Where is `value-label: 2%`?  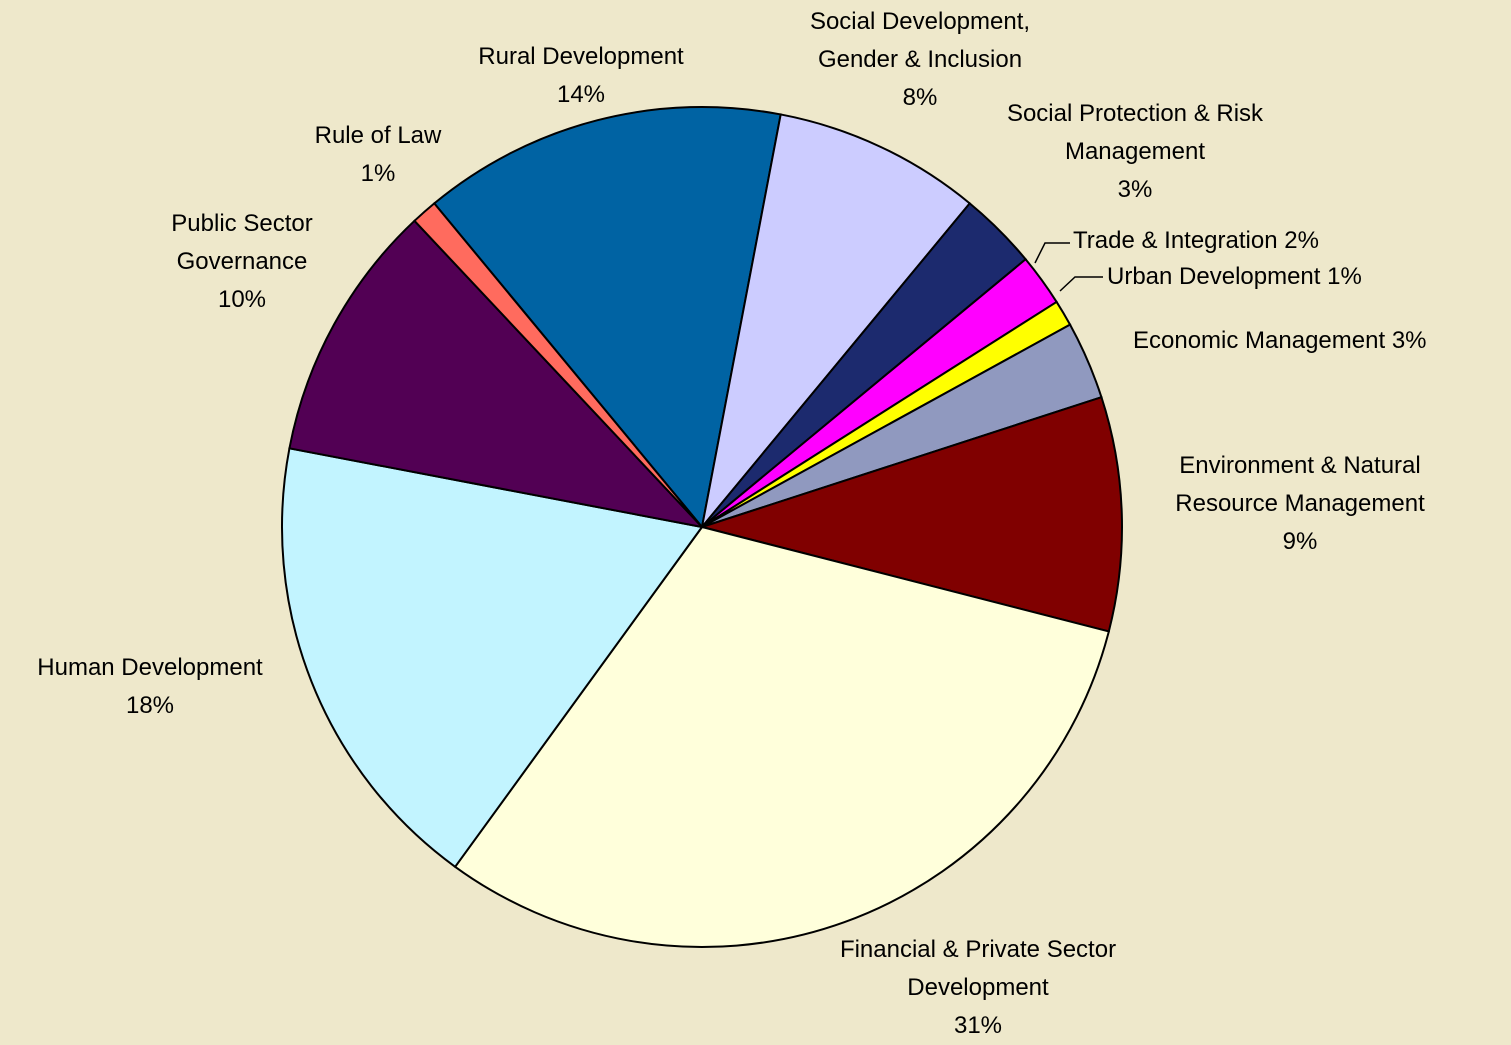 value-label: 2% is located at coordinates (1301, 240).